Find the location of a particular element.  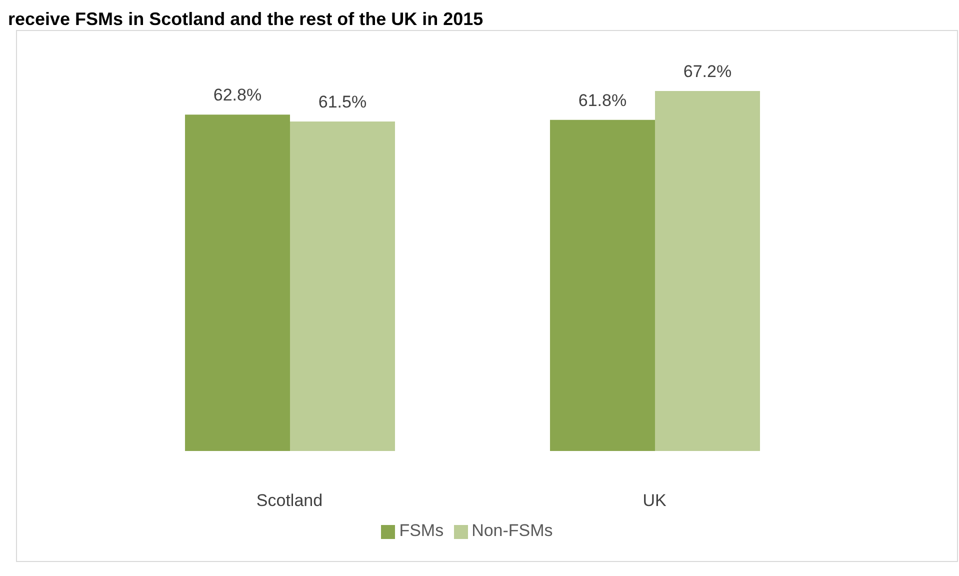

data-label: 61.5% is located at coordinates (342, 102).